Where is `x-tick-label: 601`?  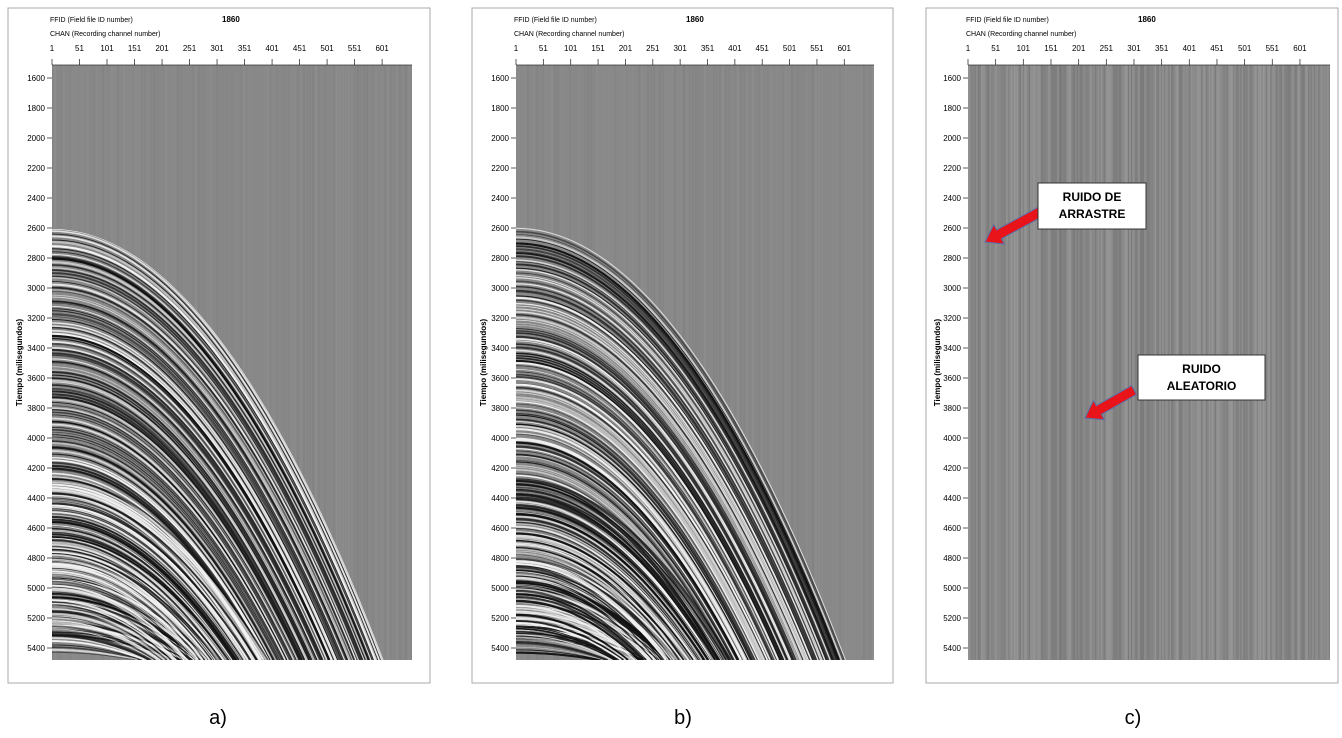 x-tick-label: 601 is located at coordinates (1300, 48).